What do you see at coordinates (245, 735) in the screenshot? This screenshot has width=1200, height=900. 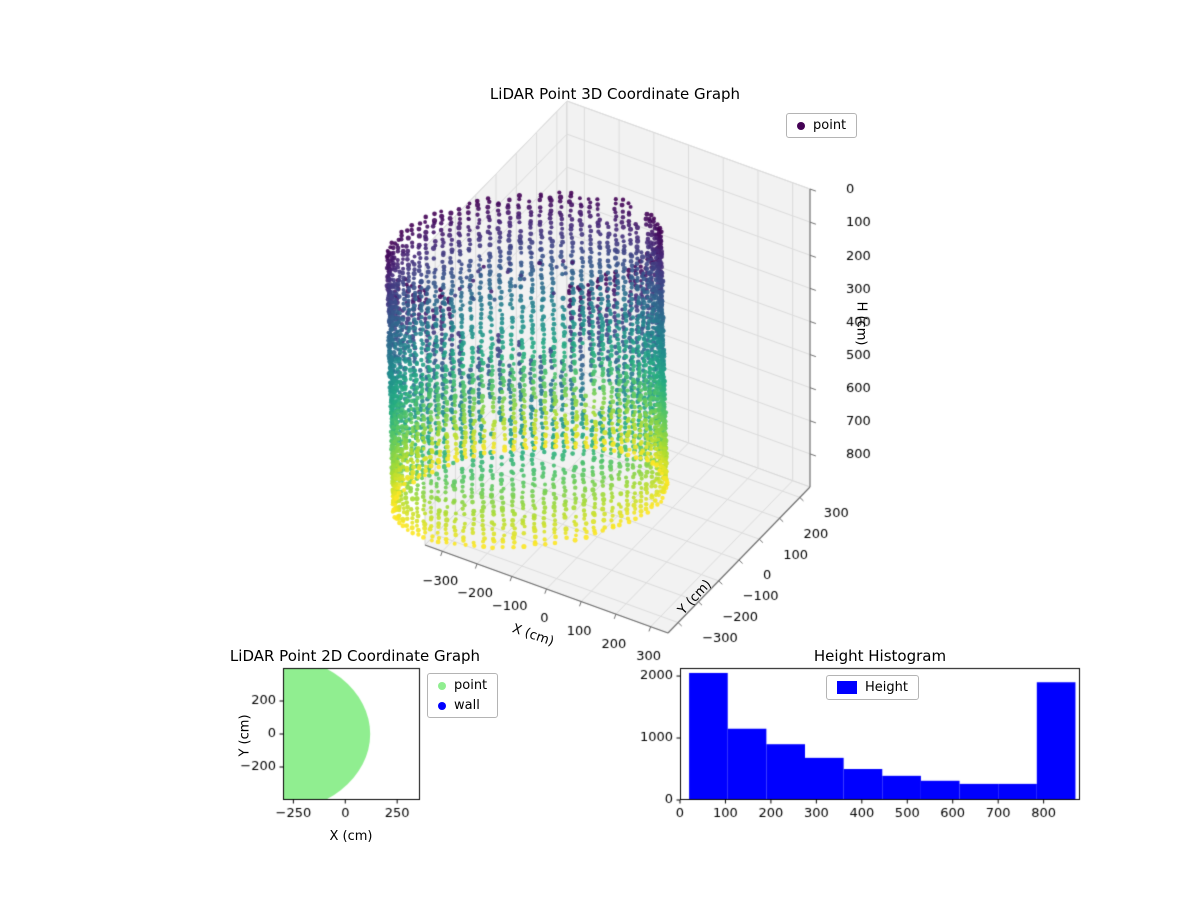 I see `plot2d-ylabel: Y (cm)` at bounding box center [245, 735].